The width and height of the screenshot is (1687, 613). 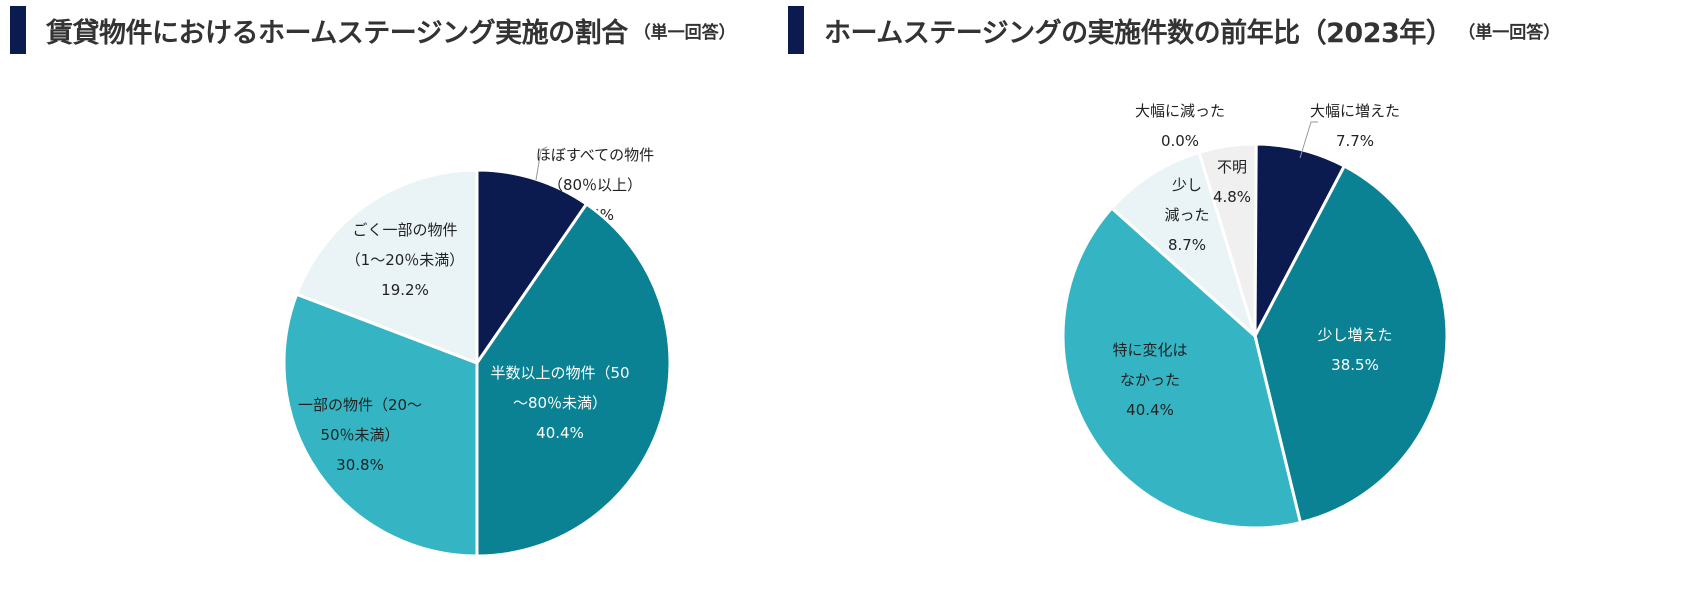 What do you see at coordinates (1354, 335) in the screenshot?
I see `slice-label: 少し増えた` at bounding box center [1354, 335].